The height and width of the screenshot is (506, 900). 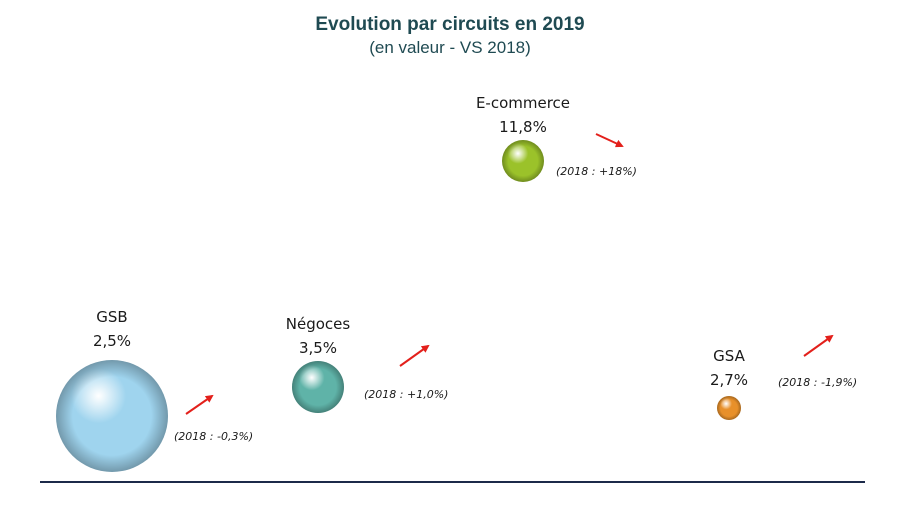 What do you see at coordinates (523, 103) in the screenshot?
I see `label-e-commerce: E-commerce` at bounding box center [523, 103].